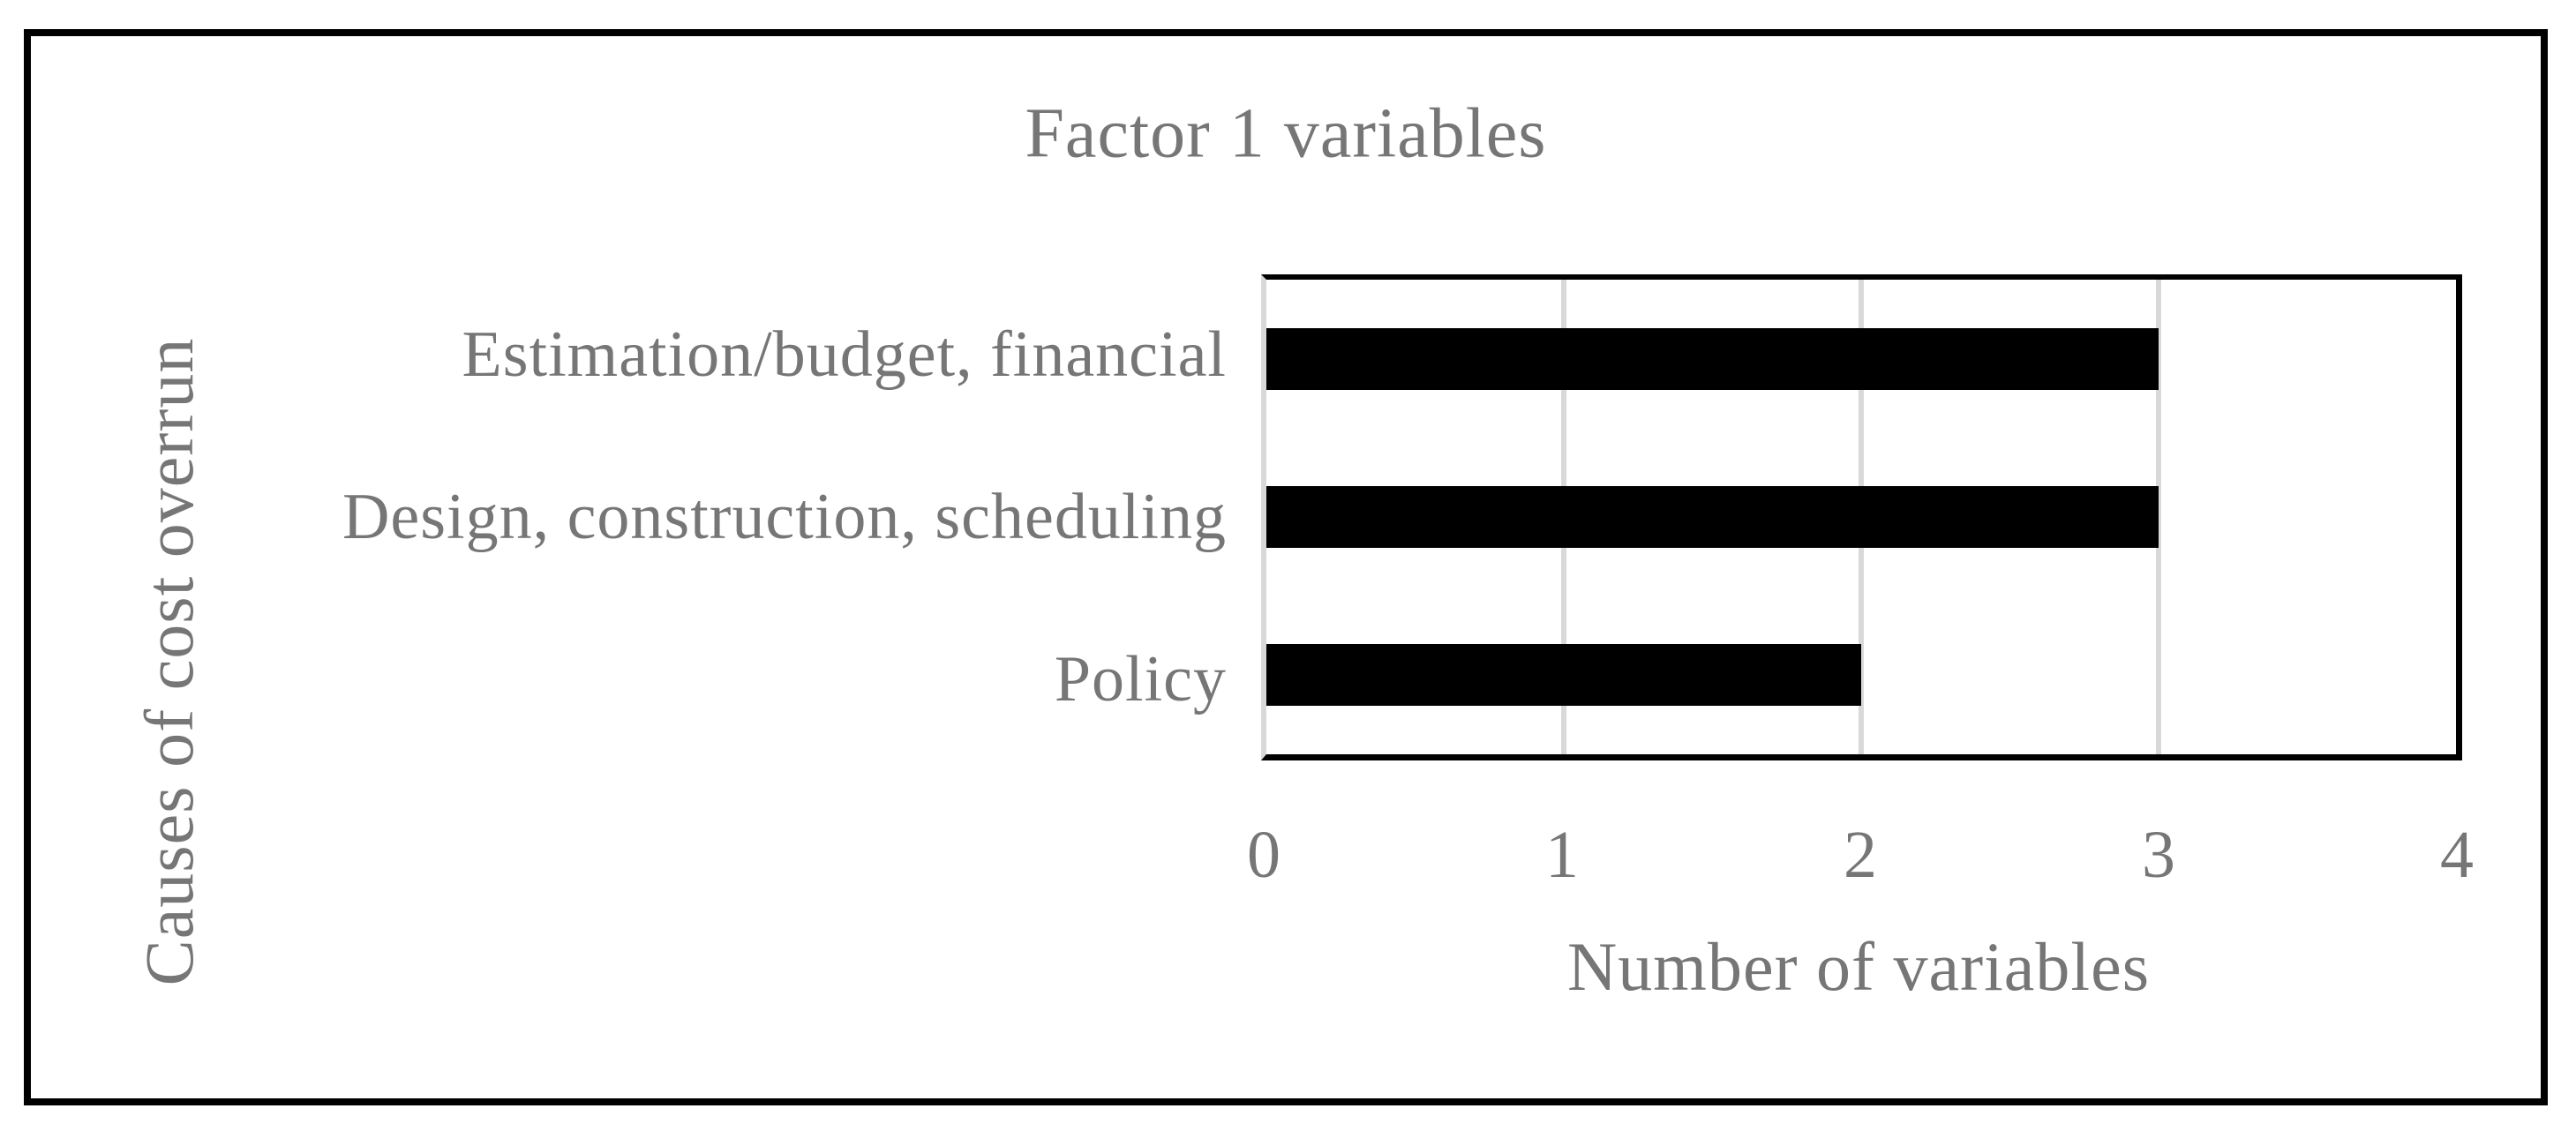 The height and width of the screenshot is (1146, 2576). I want to click on category-label: Design, construction, scheduling, so click(784, 517).